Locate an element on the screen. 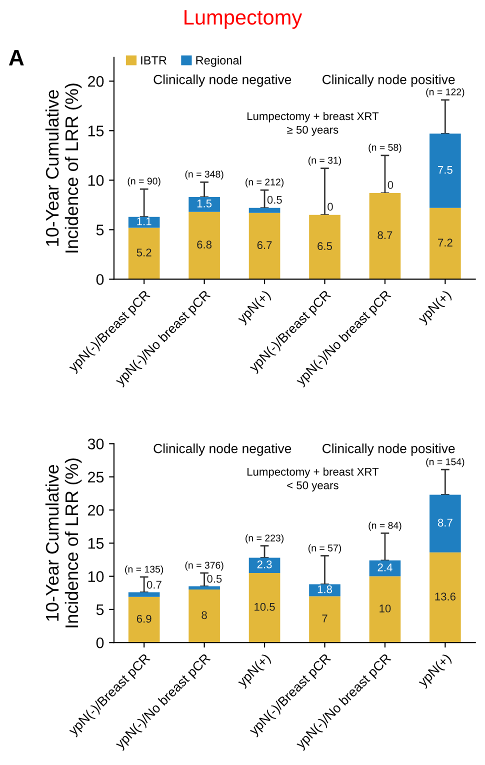 Image resolution: width=485 pixels, height=765 pixels. data-label: 8 is located at coordinates (204, 615).